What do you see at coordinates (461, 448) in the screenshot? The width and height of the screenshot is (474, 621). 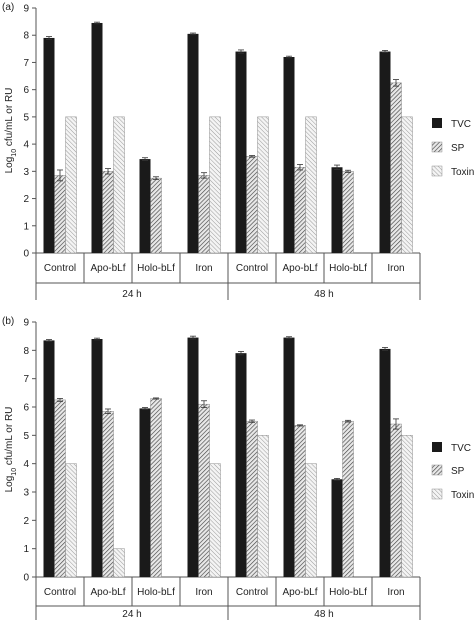 I see `legend-label-tvc: TVC` at bounding box center [461, 448].